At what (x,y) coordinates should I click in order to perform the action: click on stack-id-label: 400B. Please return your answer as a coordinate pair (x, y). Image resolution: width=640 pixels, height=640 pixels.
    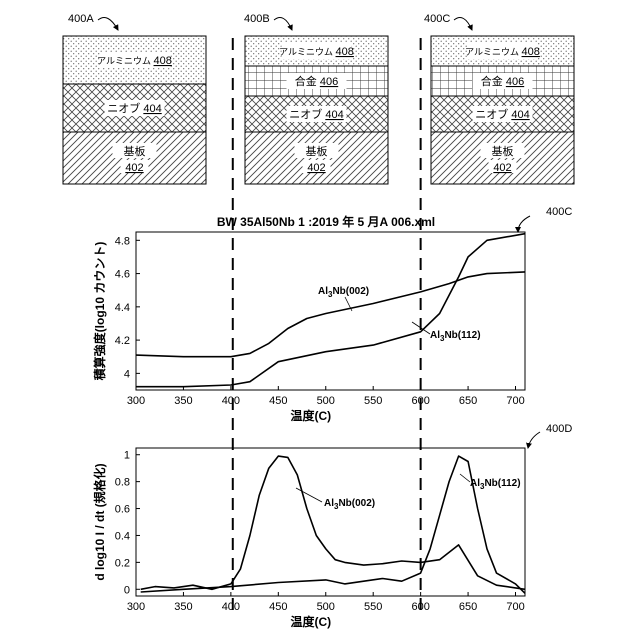
    Looking at the image, I should click on (257, 19).